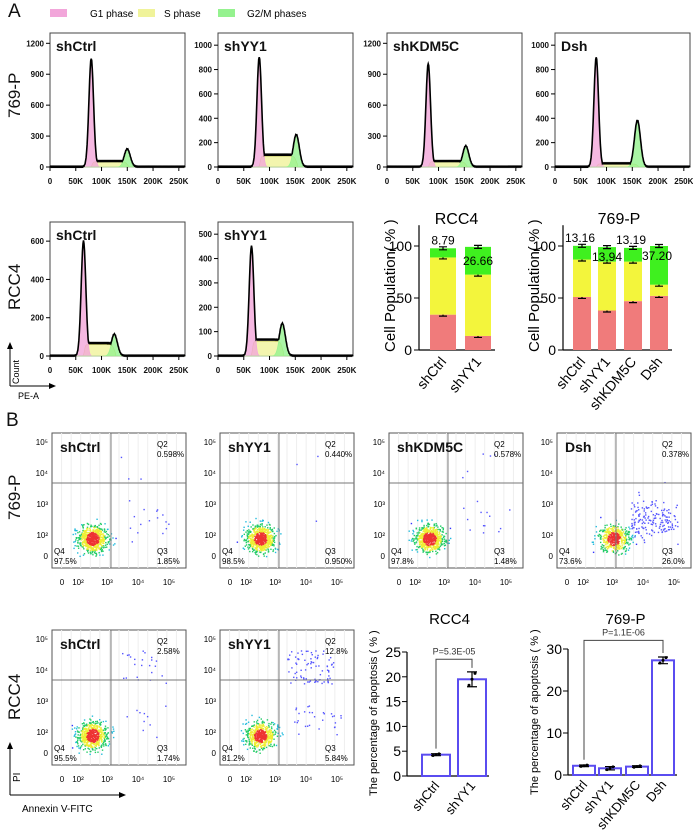 This screenshot has height=839, width=693. What do you see at coordinates (269, 370) in the screenshot?
I see `x-tick-label: 100K` at bounding box center [269, 370].